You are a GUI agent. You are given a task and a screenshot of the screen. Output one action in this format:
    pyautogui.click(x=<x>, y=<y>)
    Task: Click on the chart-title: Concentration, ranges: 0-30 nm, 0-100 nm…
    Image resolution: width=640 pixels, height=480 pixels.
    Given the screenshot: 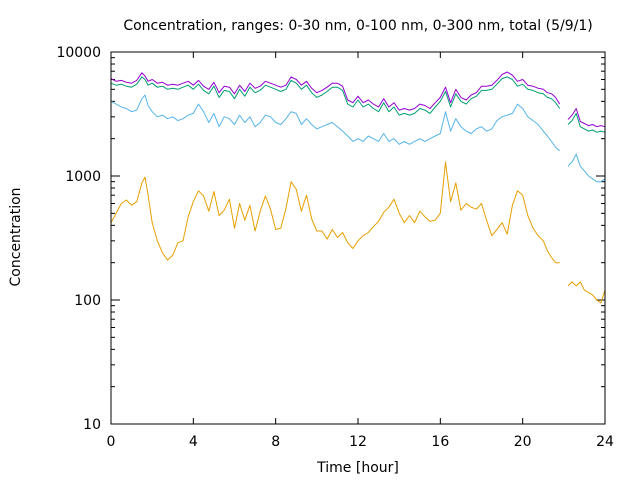 What is the action you would take?
    pyautogui.click(x=357, y=26)
    